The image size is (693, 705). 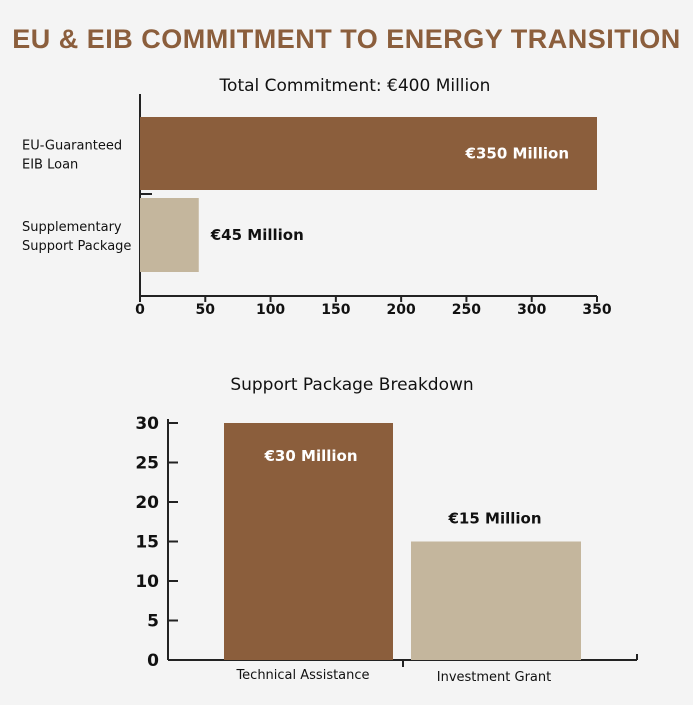 What do you see at coordinates (140, 310) in the screenshot?
I see `chart1-x-tick-label-0: 0` at bounding box center [140, 310].